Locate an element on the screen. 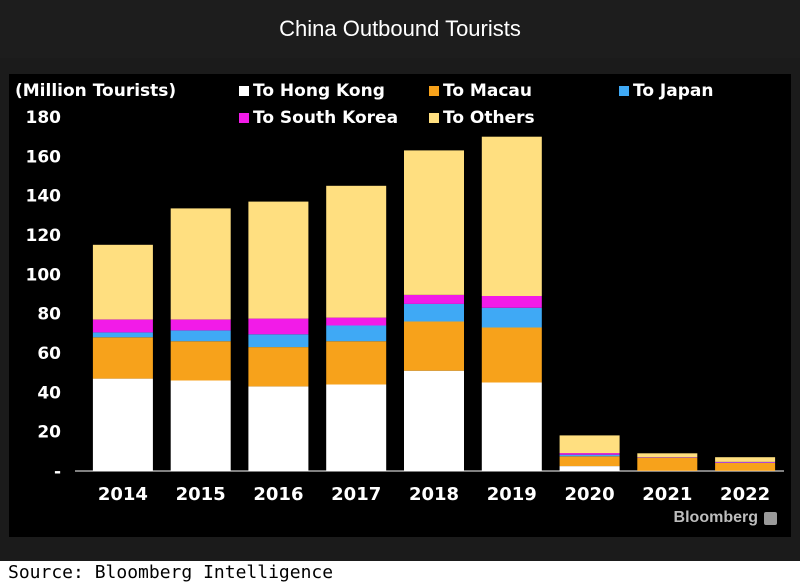 The width and height of the screenshot is (800, 585). y-tick-label-3: 60 is located at coordinates (49, 354).